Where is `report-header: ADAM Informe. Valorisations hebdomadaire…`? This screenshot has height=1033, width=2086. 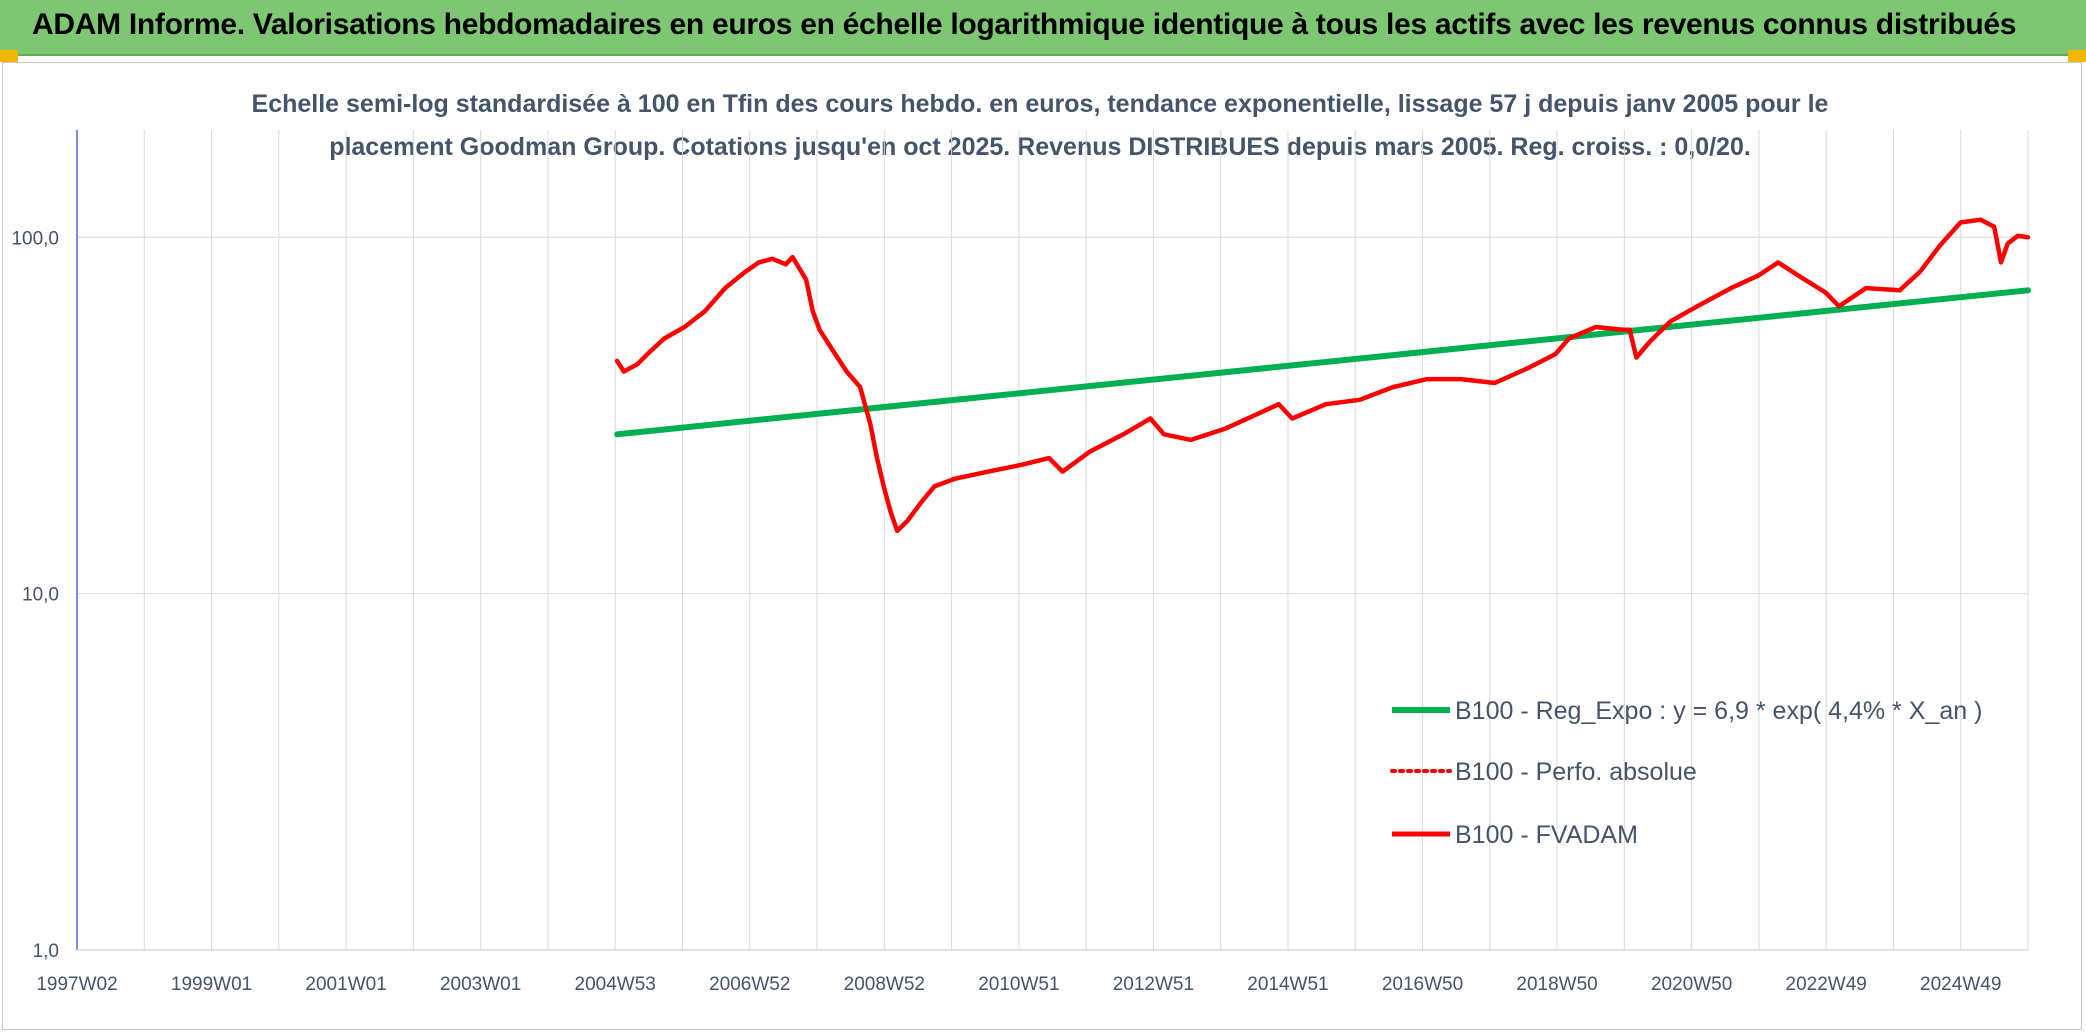
report-header: ADAM Informe. Valorisations hebdomadaire… is located at coordinates (1043, 28).